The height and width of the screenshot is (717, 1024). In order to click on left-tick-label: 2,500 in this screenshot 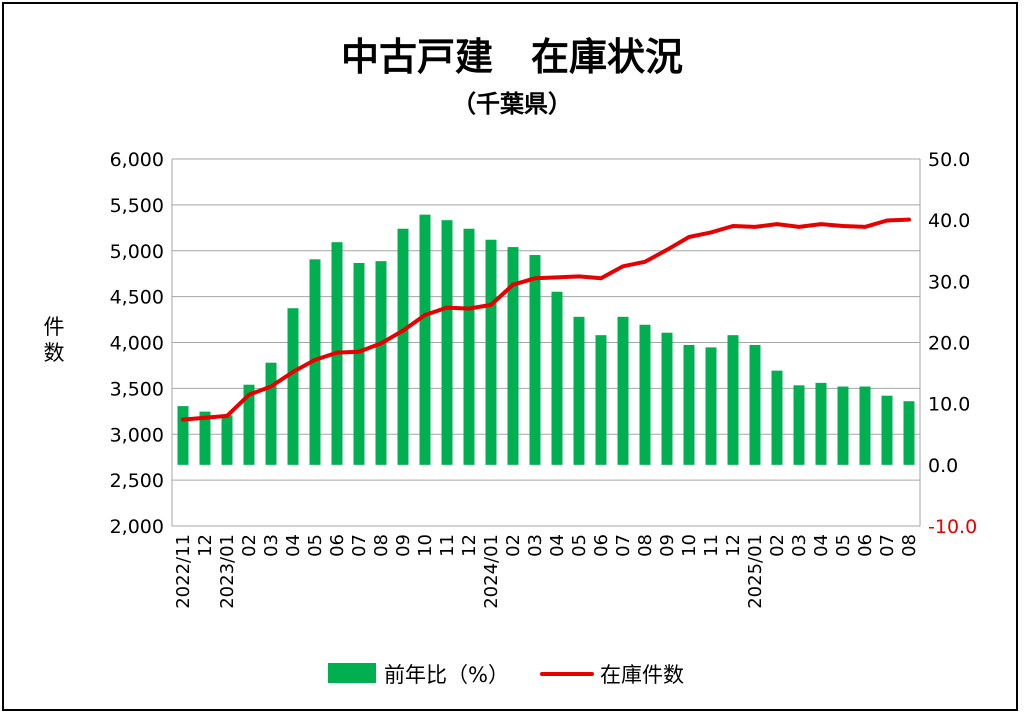, I will do `click(137, 481)`.